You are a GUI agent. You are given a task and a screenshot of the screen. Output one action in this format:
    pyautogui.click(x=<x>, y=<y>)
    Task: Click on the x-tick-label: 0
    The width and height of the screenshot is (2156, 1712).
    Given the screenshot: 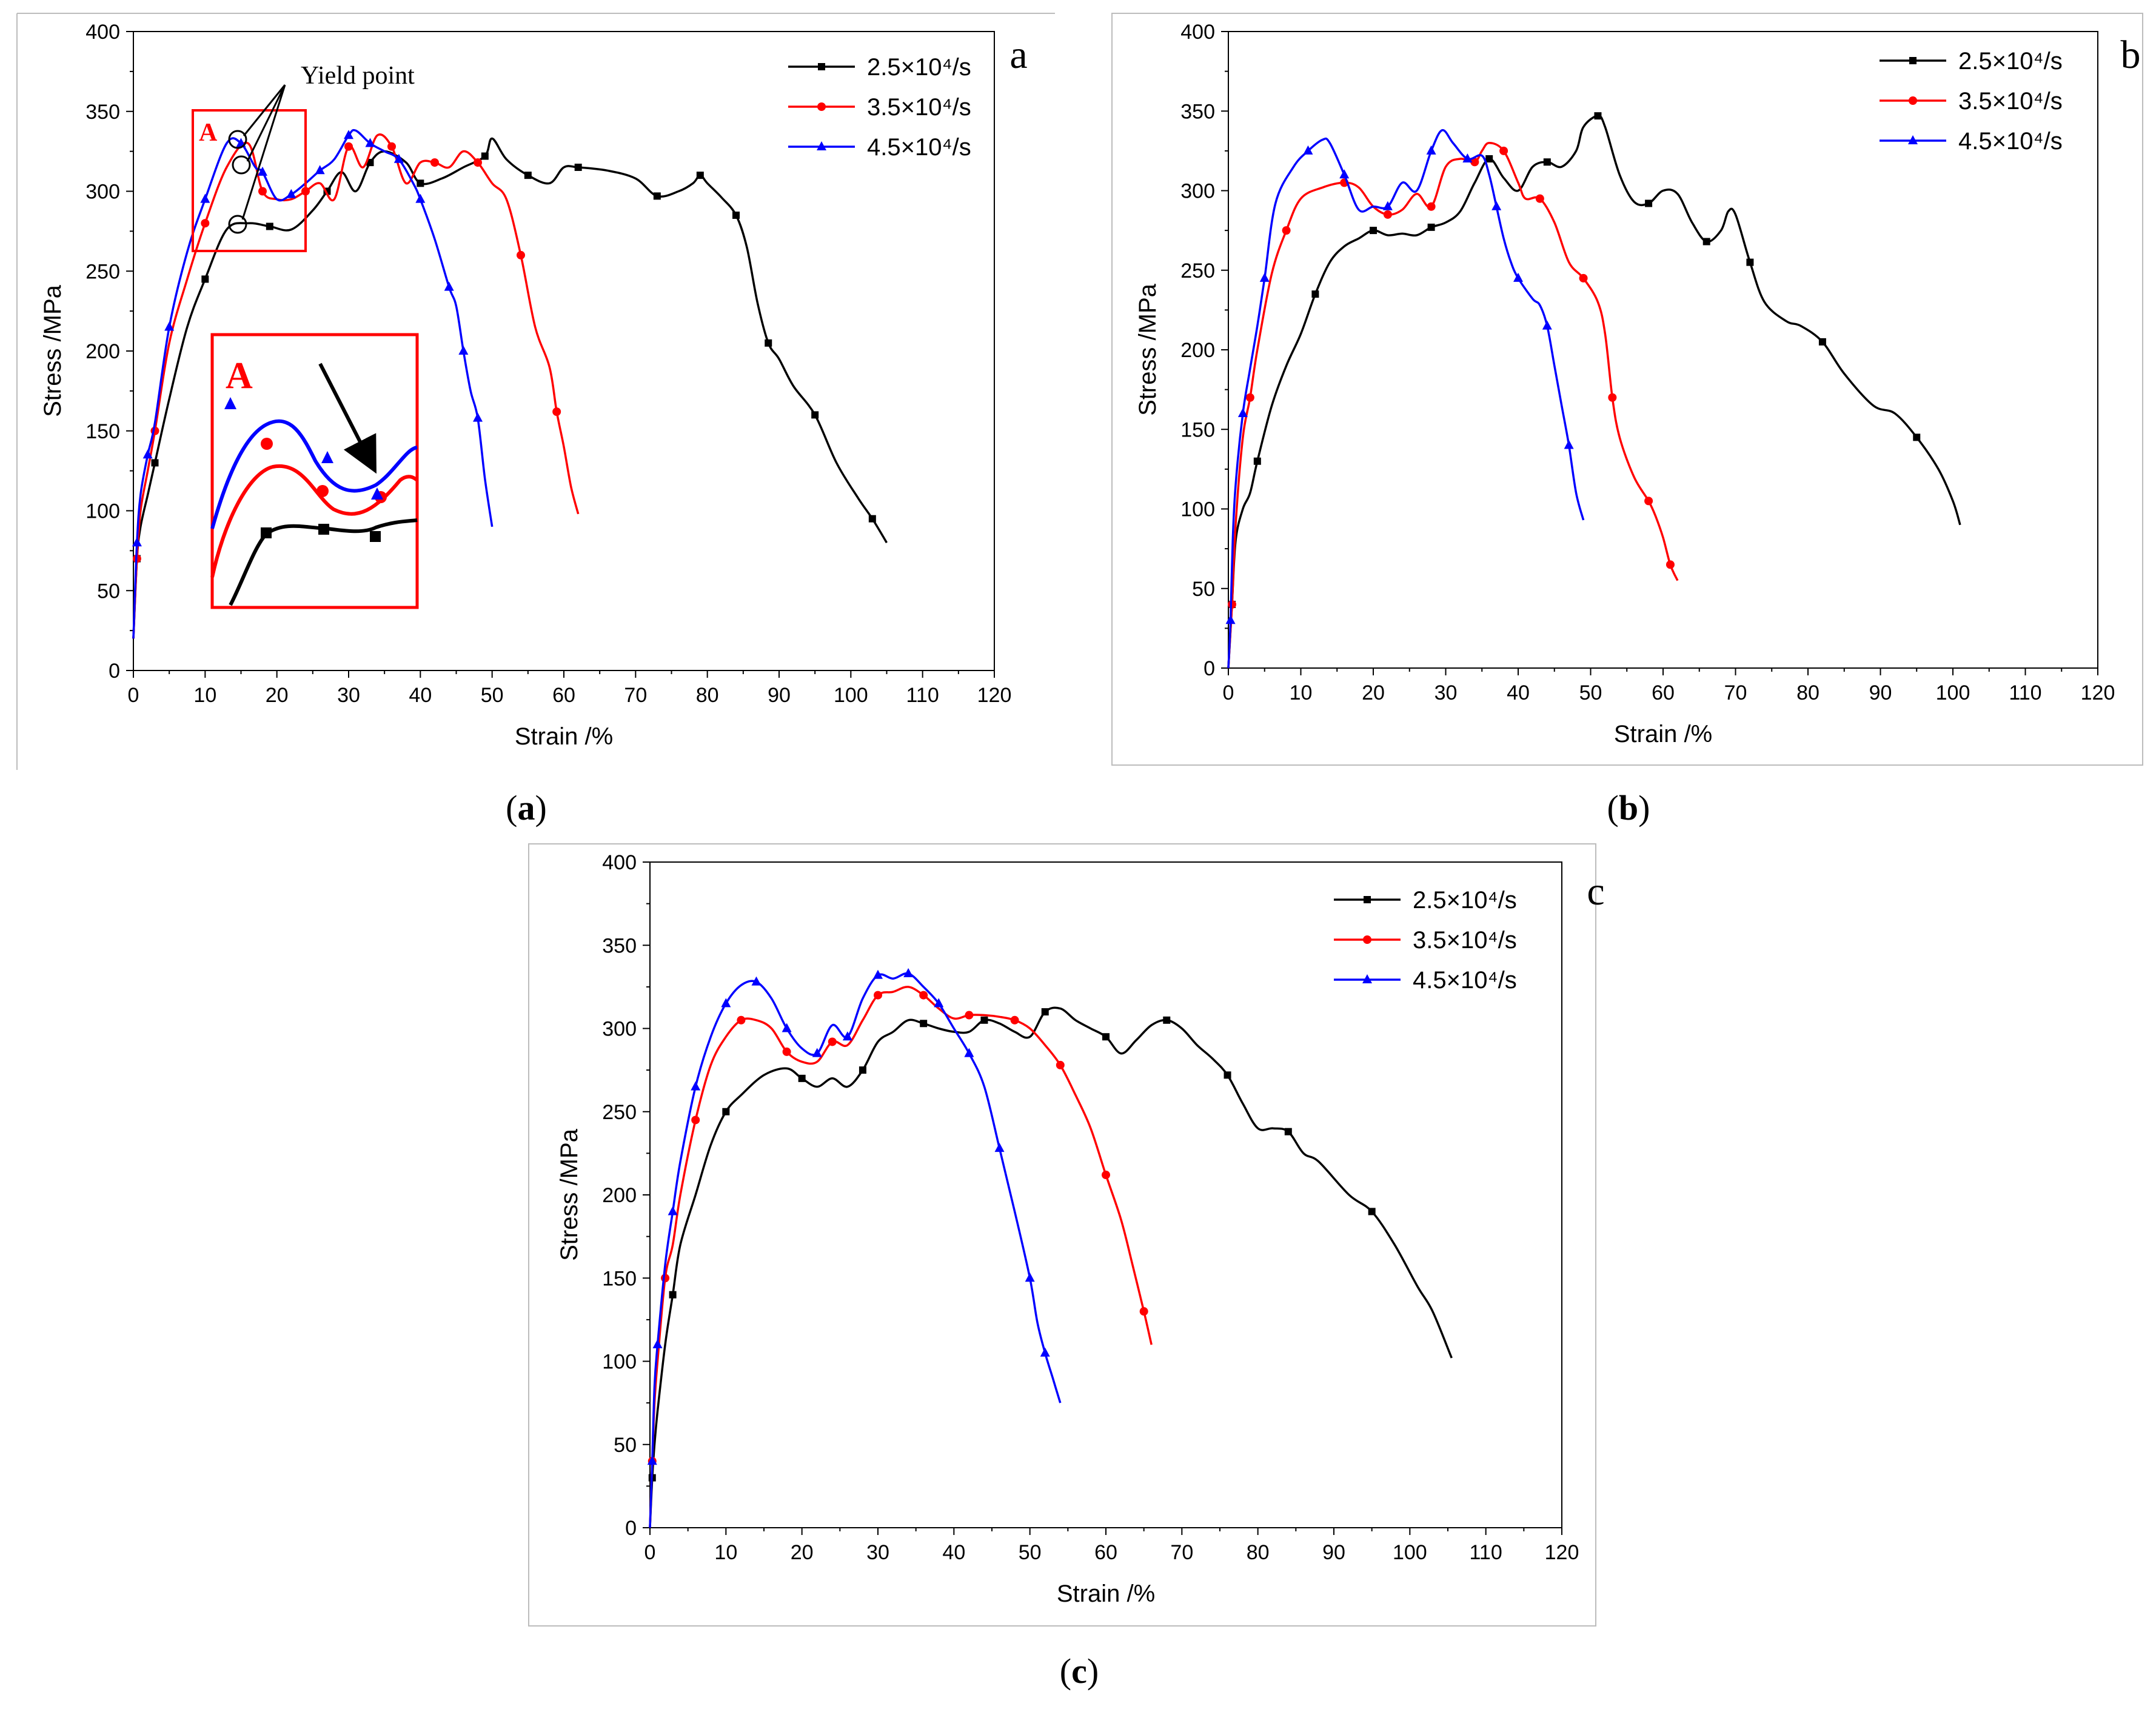 What is the action you would take?
    pyautogui.click(x=1228, y=692)
    